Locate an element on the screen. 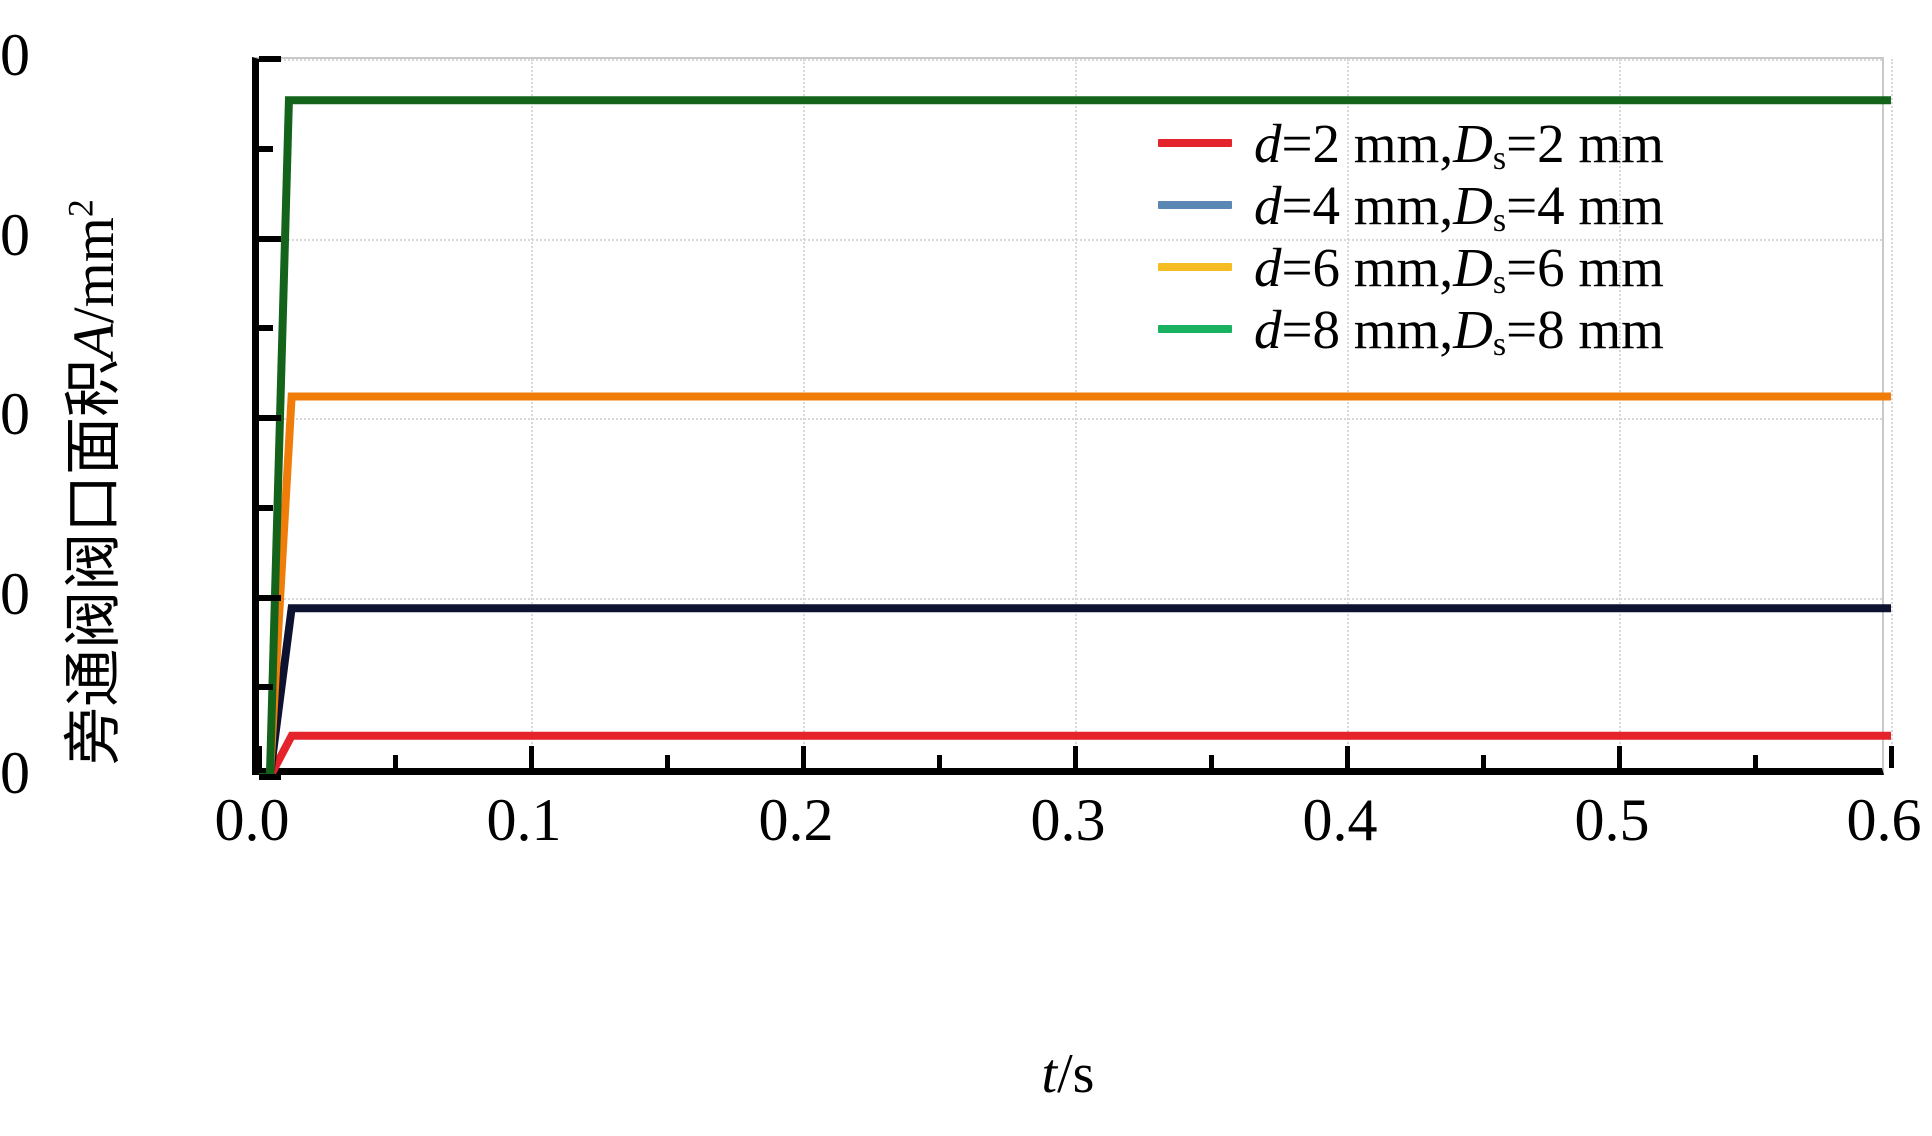 The height and width of the screenshot is (1136, 1932). legend-value-D: =2 mm is located at coordinates (1585, 143).